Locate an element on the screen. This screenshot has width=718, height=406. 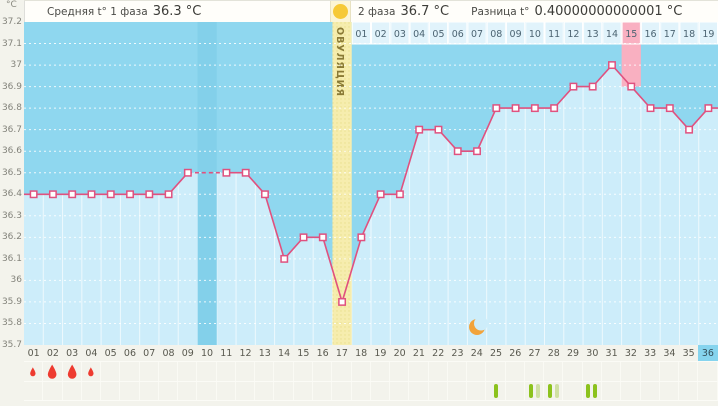
day-label-08: 08 is located at coordinates (168, 353).